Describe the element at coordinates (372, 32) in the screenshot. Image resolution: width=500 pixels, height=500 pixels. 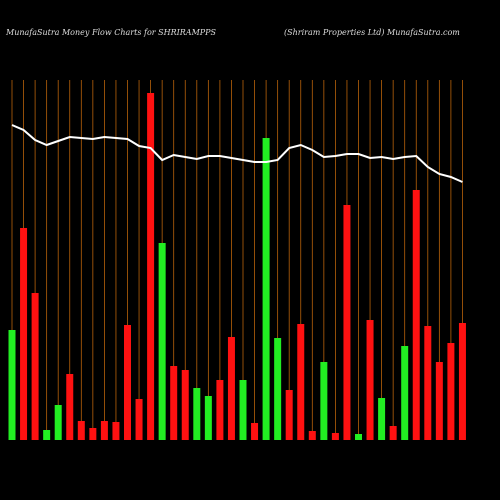
I see `chart-subtitle: (Shriram Properties Ltd) MunafaSutra.com` at that location.